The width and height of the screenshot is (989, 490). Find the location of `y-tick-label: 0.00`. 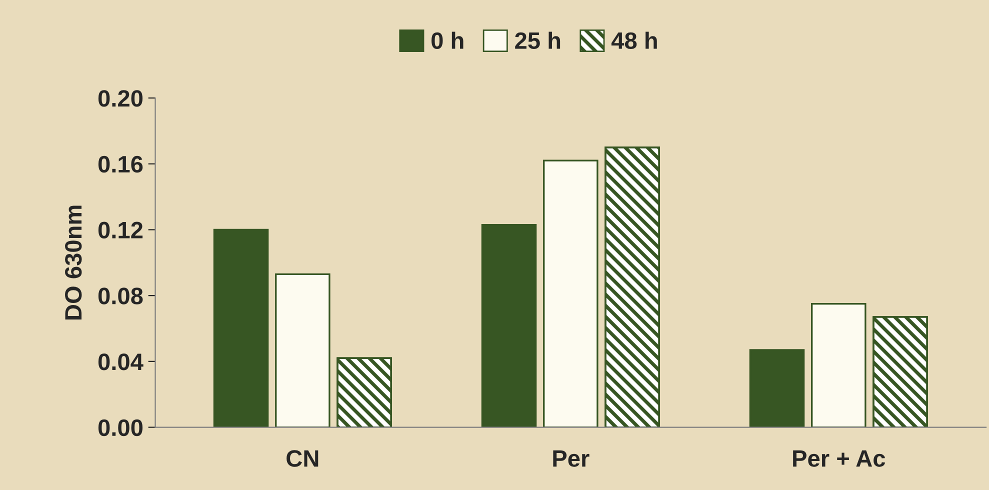

y-tick-label: 0.00 is located at coordinates (120, 427).